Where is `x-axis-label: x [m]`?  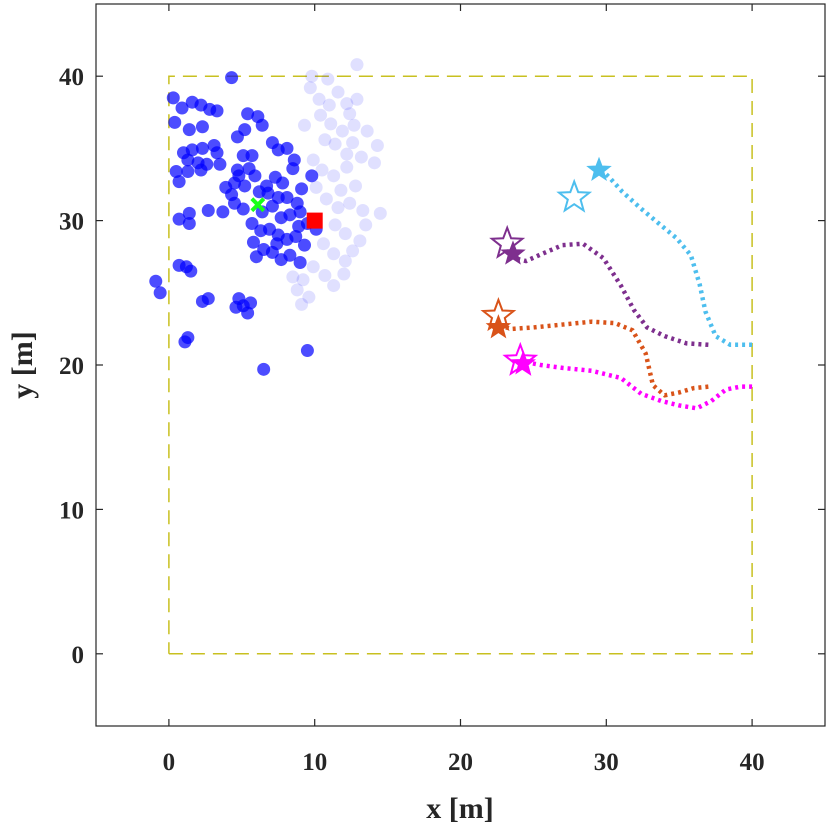
x-axis-label: x [m] is located at coordinates (459, 808).